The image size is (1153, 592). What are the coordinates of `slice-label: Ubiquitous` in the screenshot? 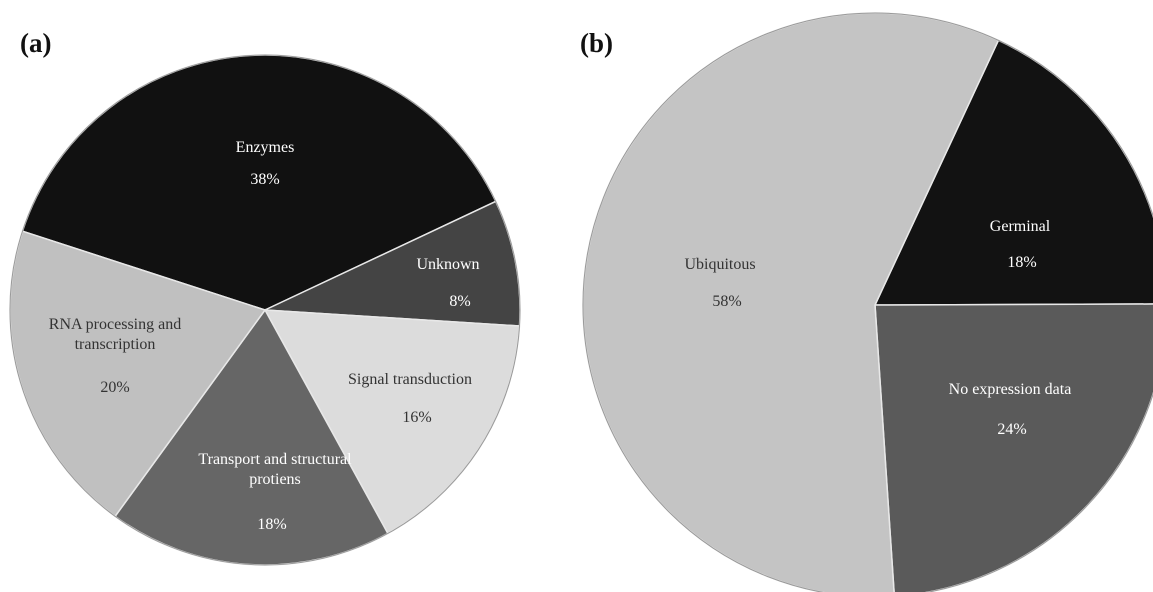 It's located at (720, 264).